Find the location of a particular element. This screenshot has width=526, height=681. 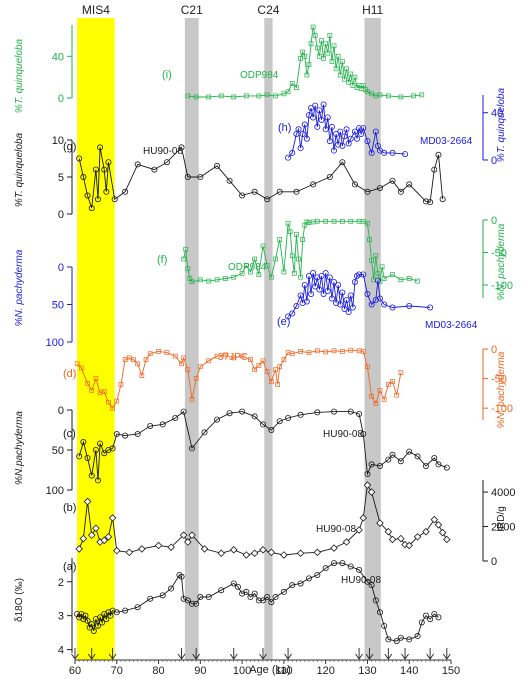

series-e is located at coordinates (359, 294).